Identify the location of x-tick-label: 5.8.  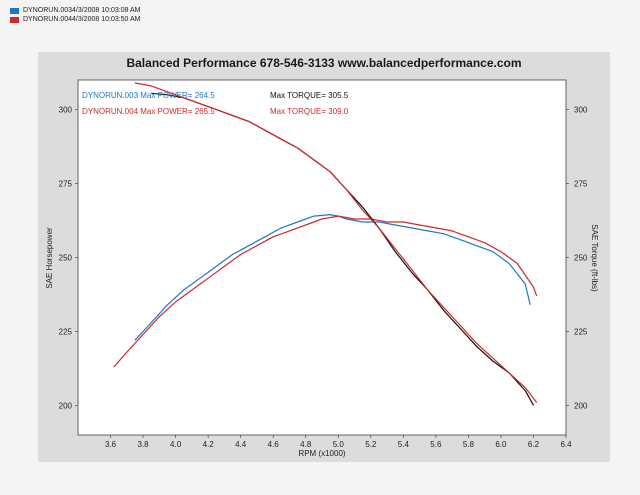
(469, 444).